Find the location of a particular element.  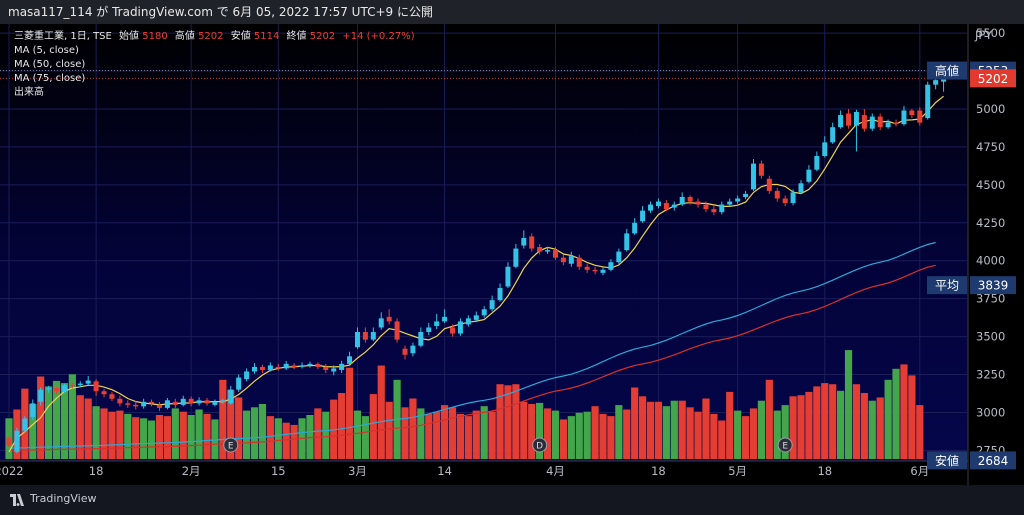

price-tick: 4000 is located at coordinates (990, 261).